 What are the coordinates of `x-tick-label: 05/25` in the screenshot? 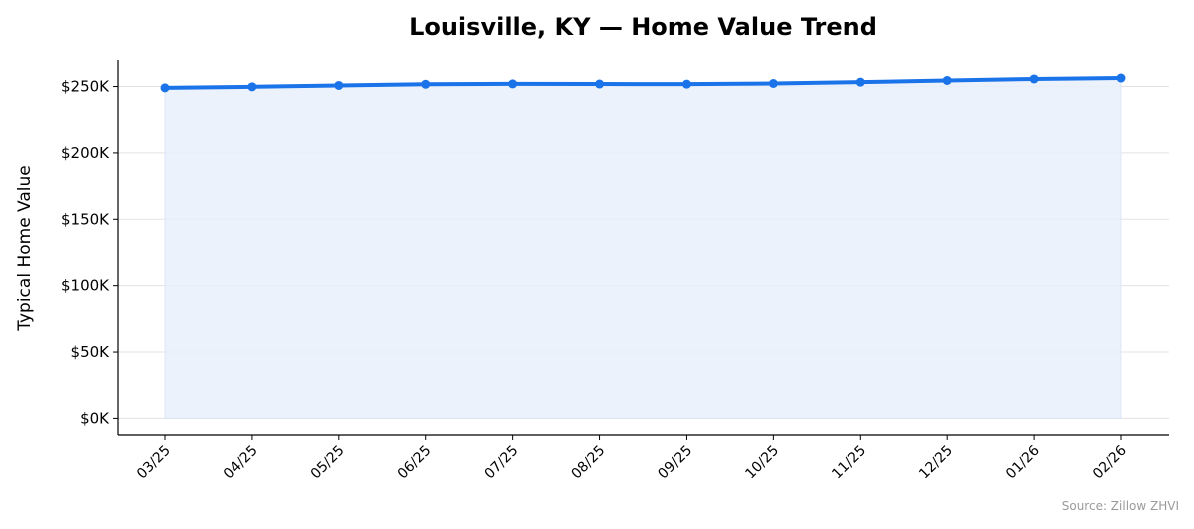 It's located at (328, 463).